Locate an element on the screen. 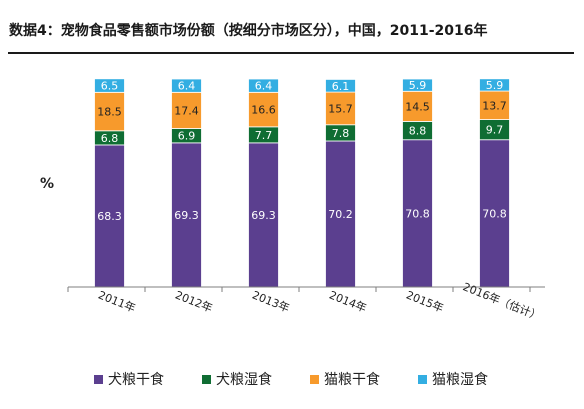 This screenshot has width=584, height=409. data-label-3-5: 14.5 is located at coordinates (417, 106).